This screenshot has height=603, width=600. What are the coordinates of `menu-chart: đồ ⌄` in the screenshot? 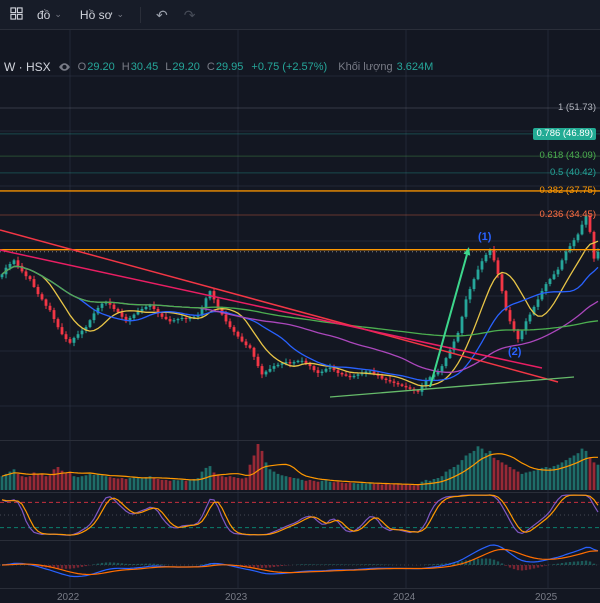 It's located at (49, 15).